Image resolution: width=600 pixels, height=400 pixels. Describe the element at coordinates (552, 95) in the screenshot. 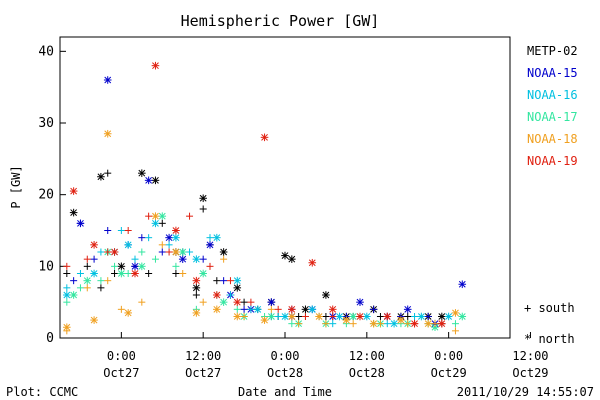

I see `legend-entry: NOAA-16` at that location.